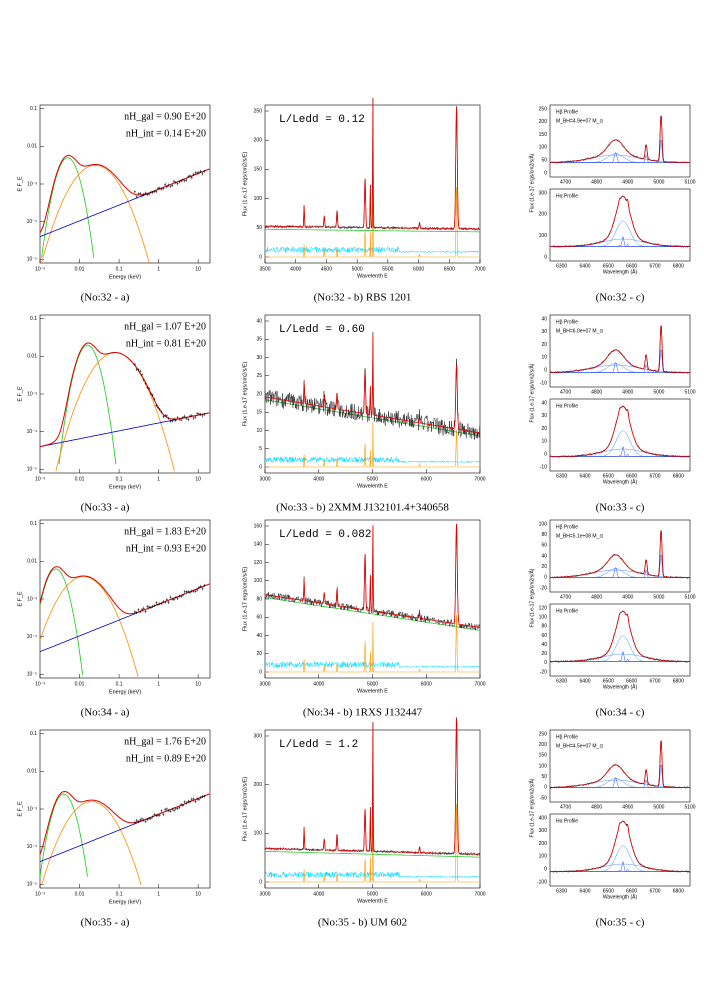 The width and height of the screenshot is (704, 994). I want to click on y-tick-label: -20, so click(543, 672).